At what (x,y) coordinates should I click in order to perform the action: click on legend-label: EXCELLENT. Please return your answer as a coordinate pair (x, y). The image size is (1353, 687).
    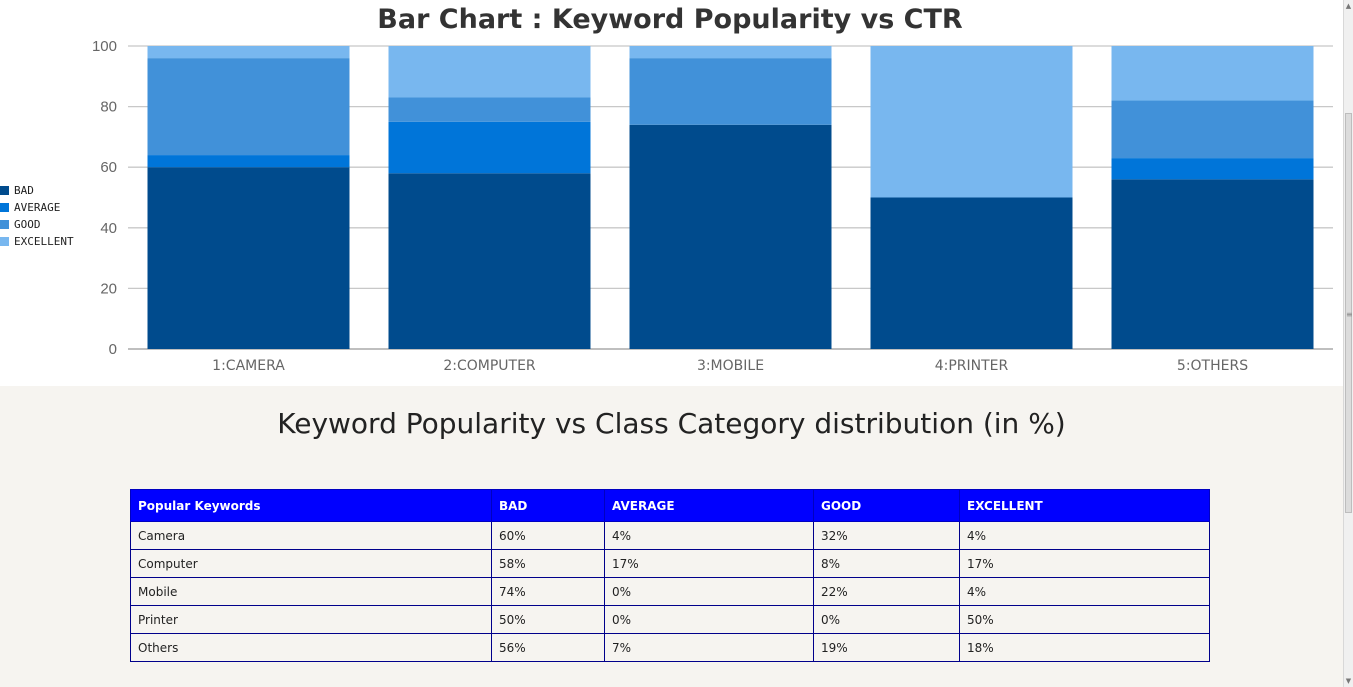
    Looking at the image, I should click on (44, 241).